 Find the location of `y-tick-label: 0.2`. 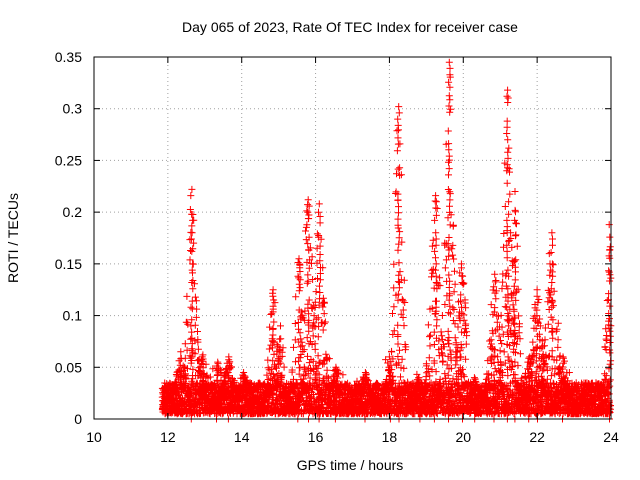

y-tick-label: 0.2 is located at coordinates (73, 212).